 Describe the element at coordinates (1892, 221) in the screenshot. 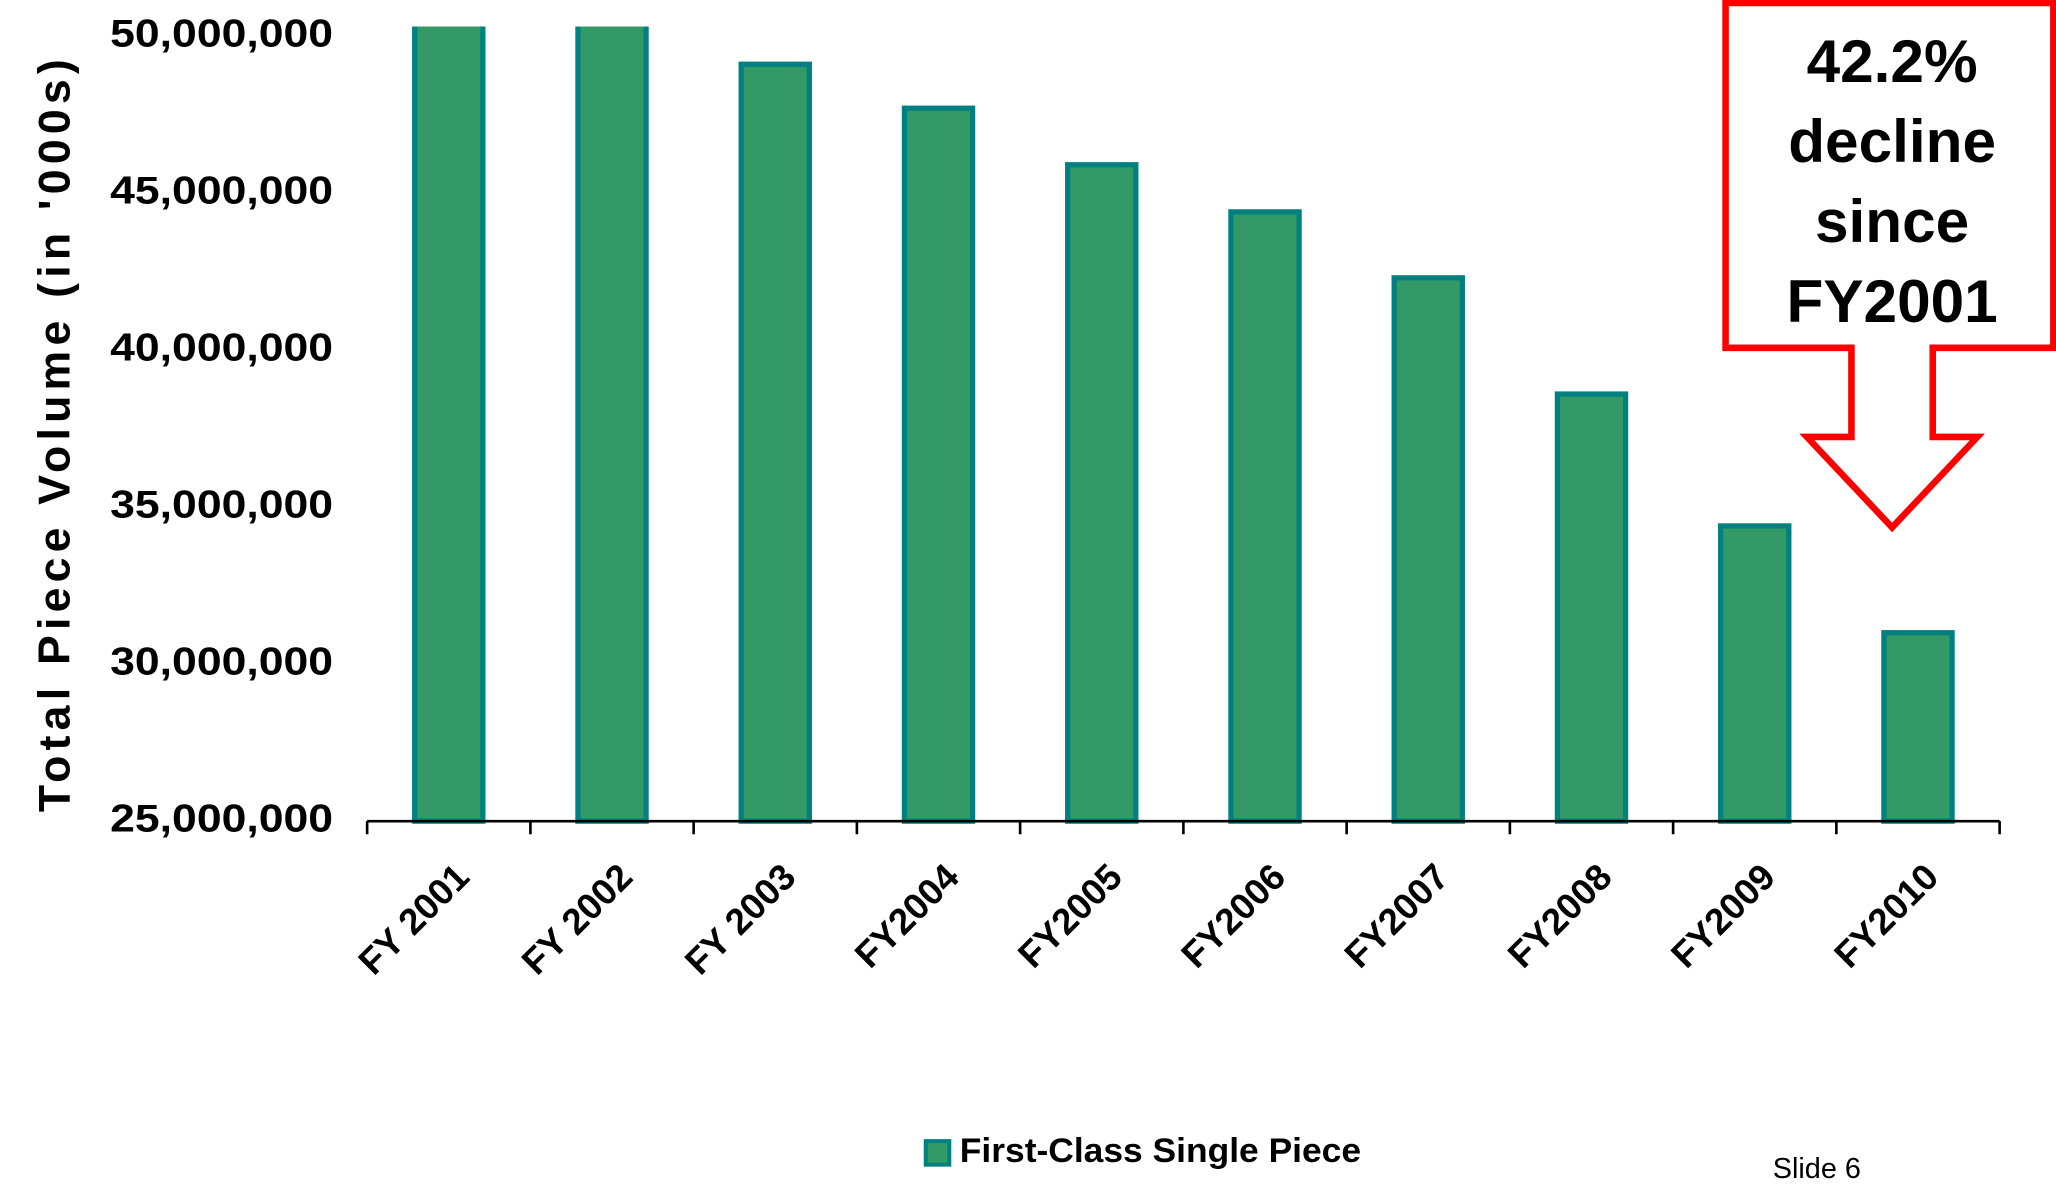

I see `callout-text: since` at that location.